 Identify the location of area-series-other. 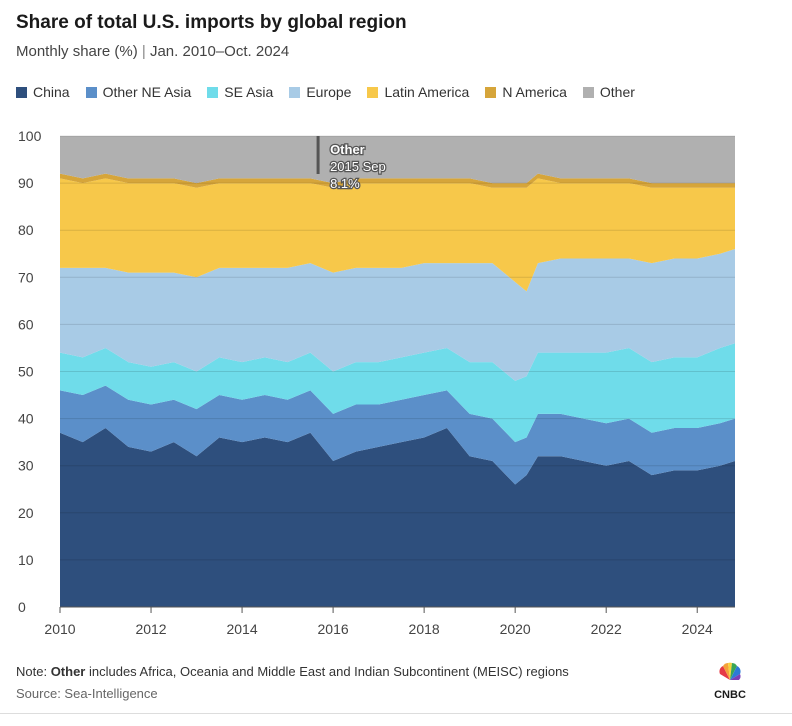
(397, 160).